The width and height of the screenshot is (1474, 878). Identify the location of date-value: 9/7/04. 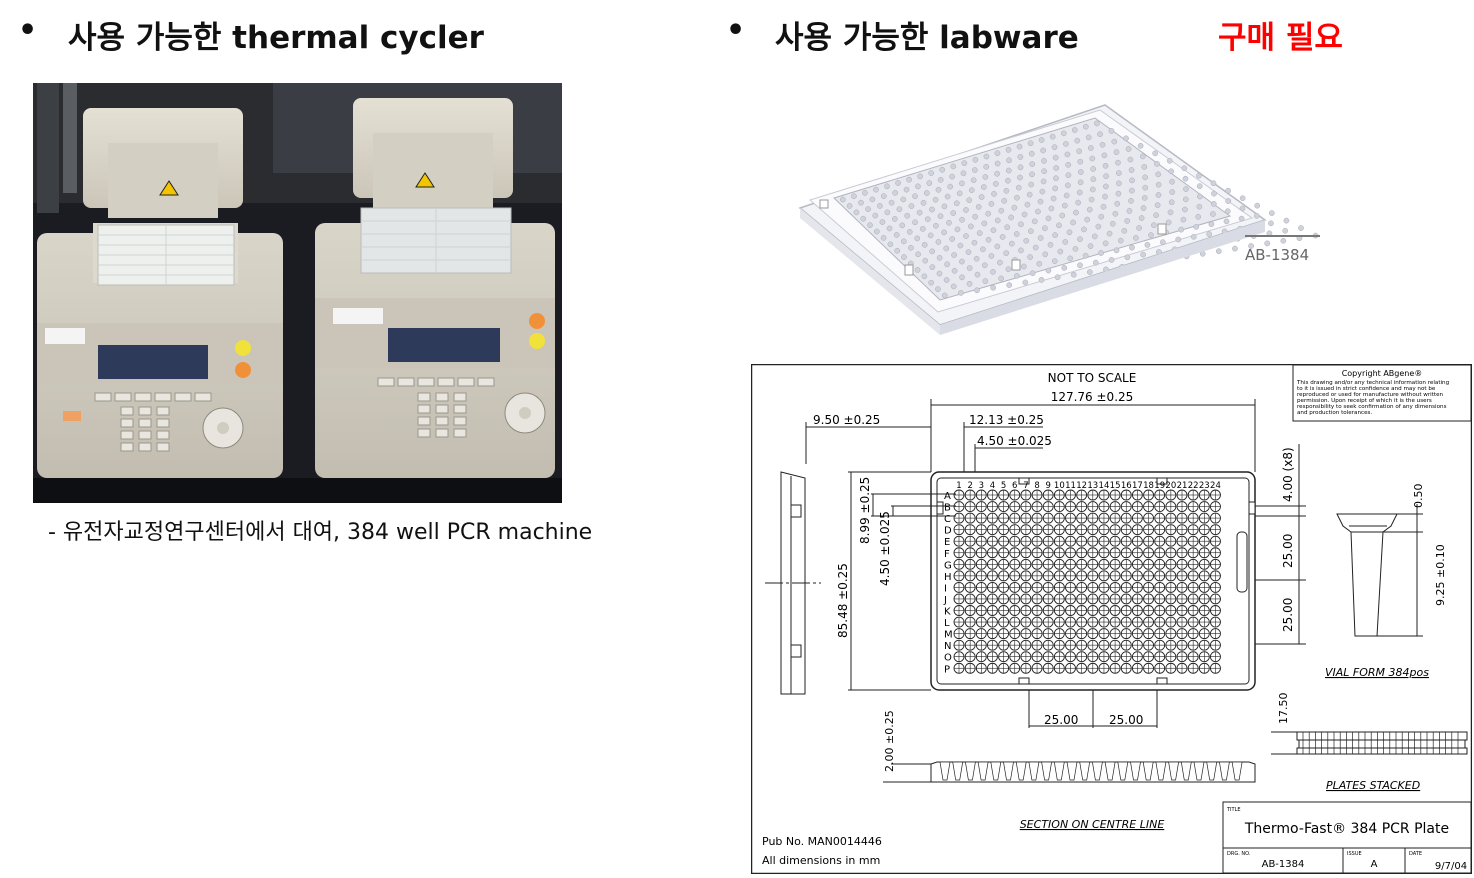
(1451, 866).